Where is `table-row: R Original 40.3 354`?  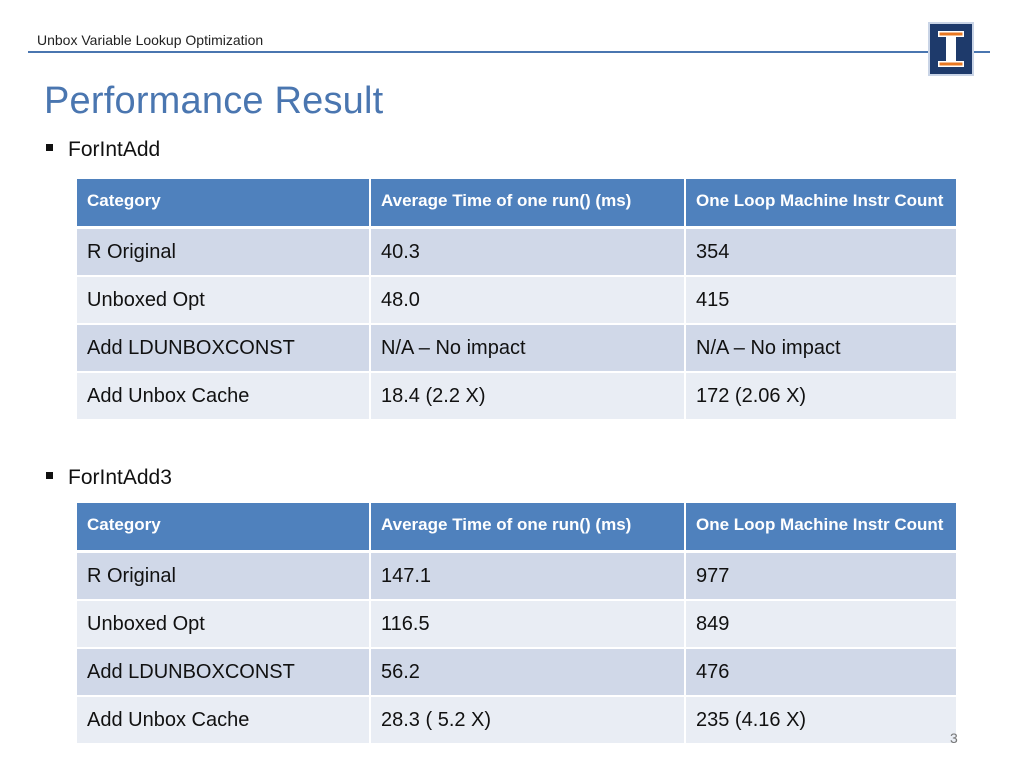
table-row: R Original 40.3 354 is located at coordinates (516, 252).